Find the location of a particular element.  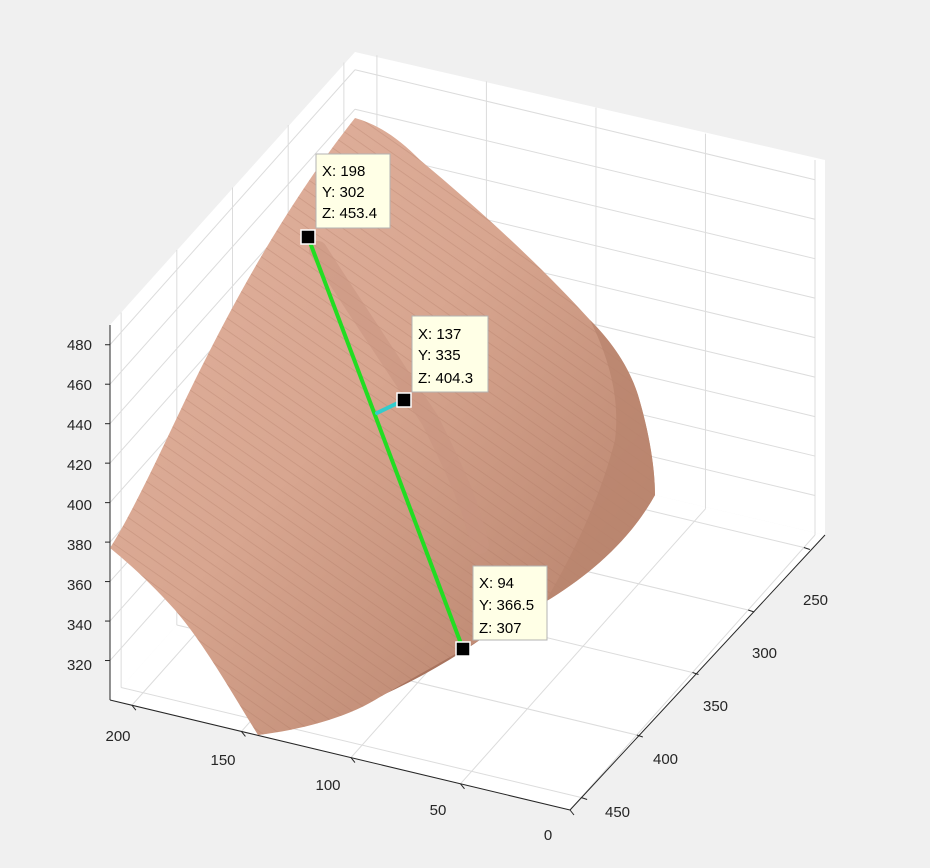

datatip-x-value: 94 is located at coordinates (505, 583).